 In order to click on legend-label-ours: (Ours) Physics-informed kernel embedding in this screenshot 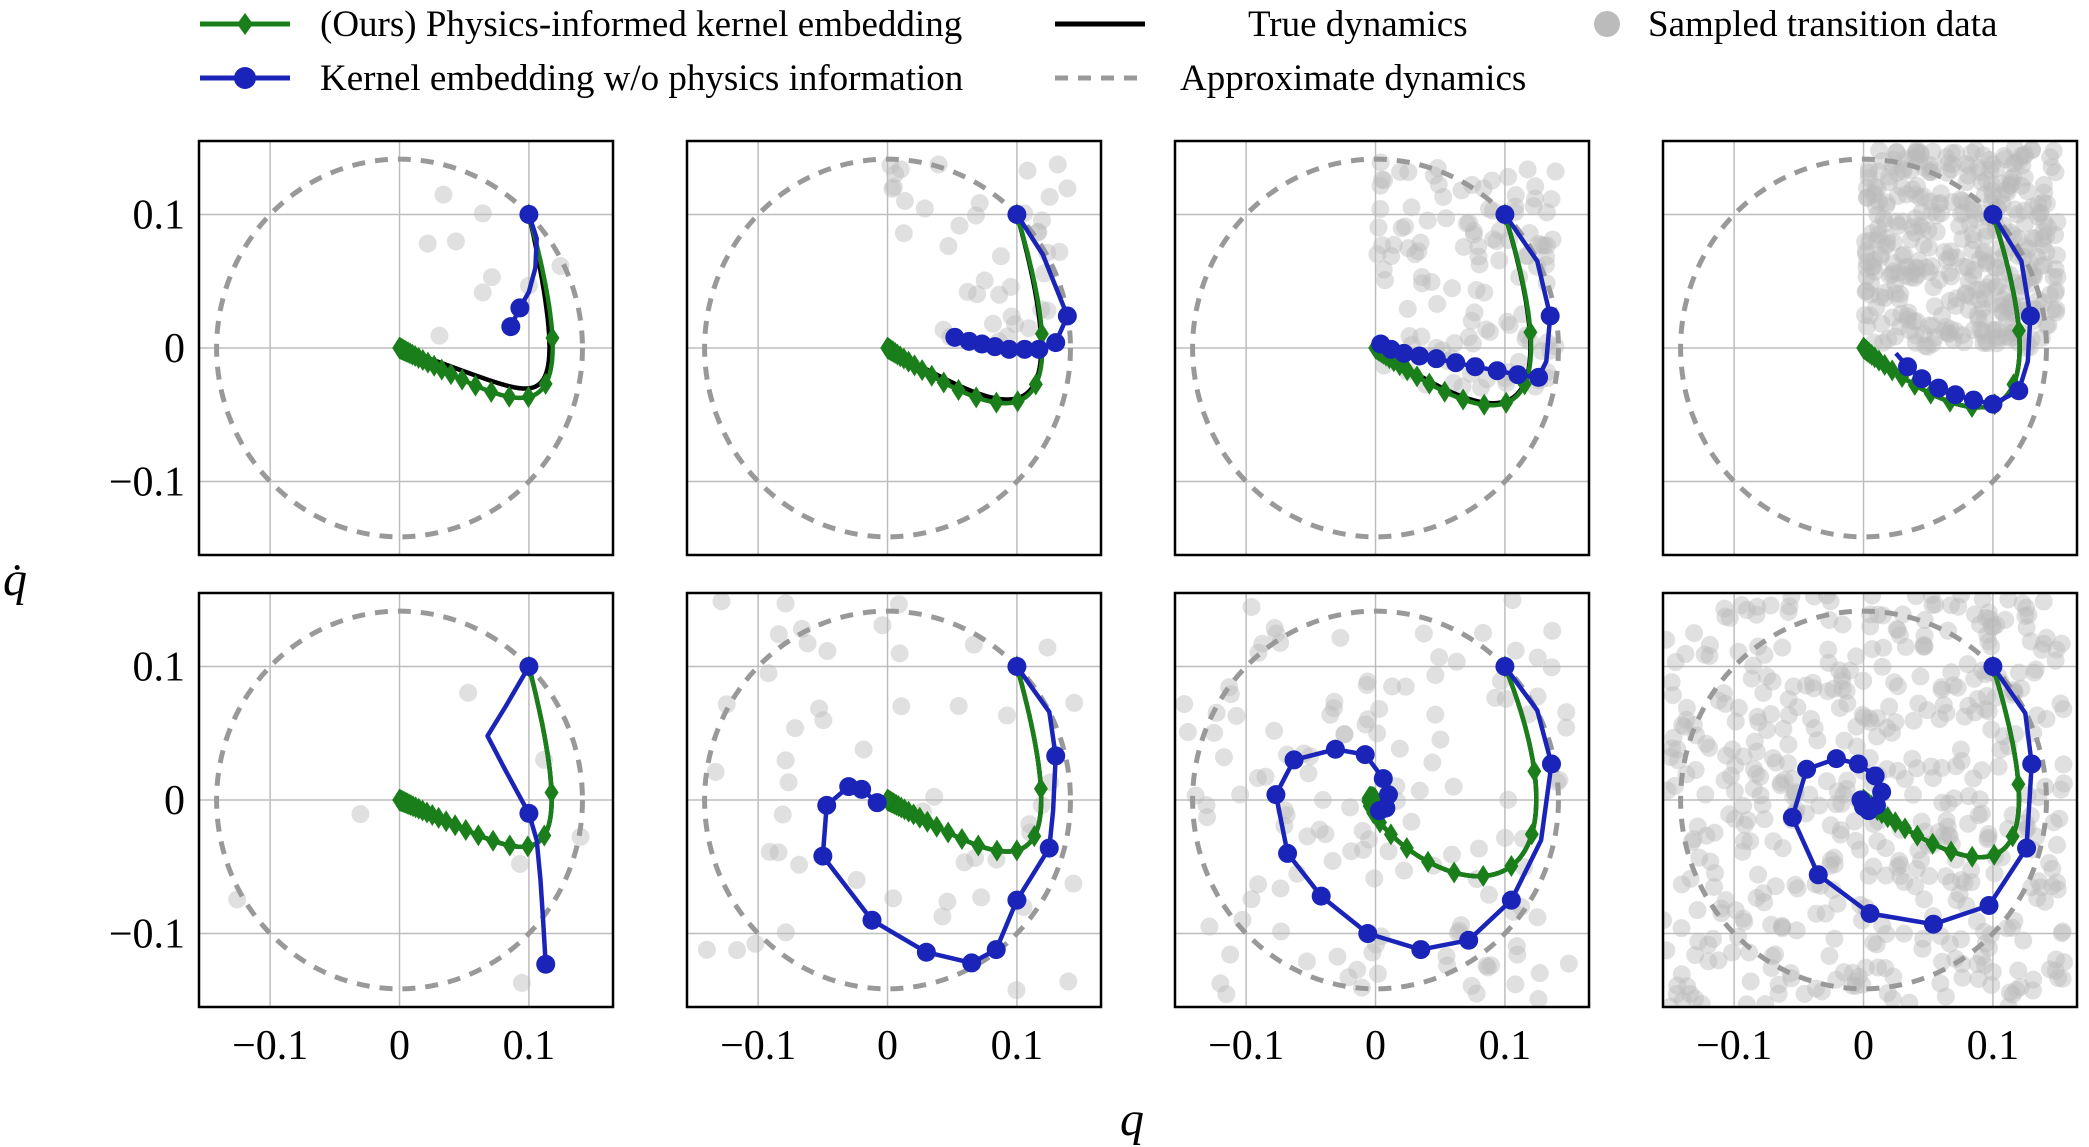, I will do `click(641, 24)`.